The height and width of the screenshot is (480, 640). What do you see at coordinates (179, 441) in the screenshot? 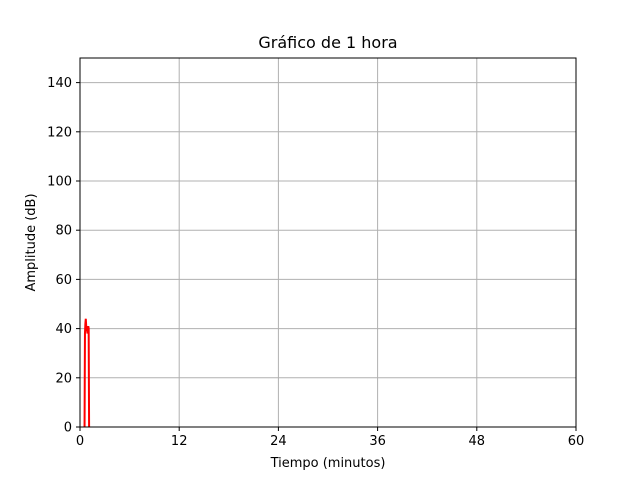
I see `x-tick-label: 12` at bounding box center [179, 441].